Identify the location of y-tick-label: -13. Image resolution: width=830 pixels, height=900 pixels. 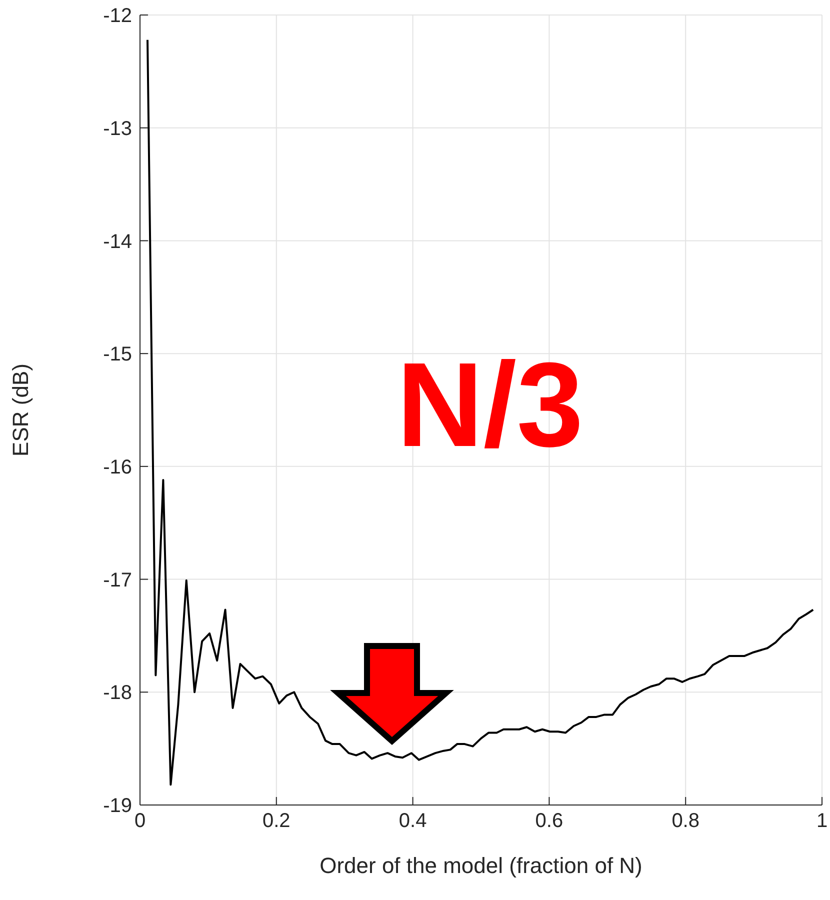
(117, 129).